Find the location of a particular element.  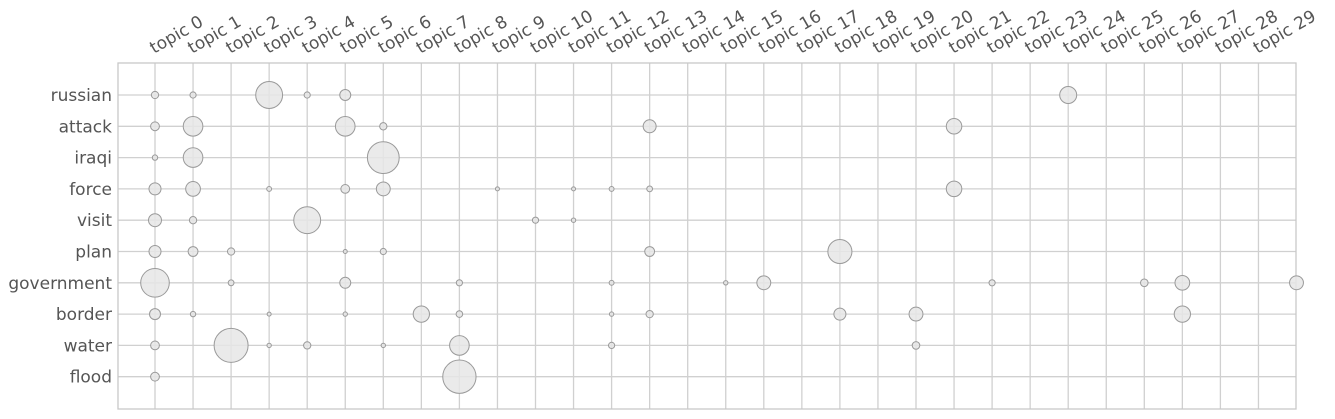

row-label: plan is located at coordinates (93, 253).